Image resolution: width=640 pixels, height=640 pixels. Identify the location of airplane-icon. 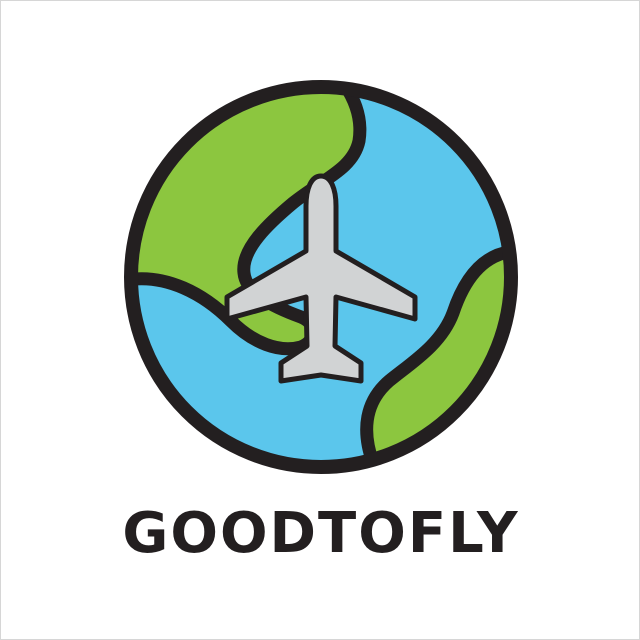
(321, 278).